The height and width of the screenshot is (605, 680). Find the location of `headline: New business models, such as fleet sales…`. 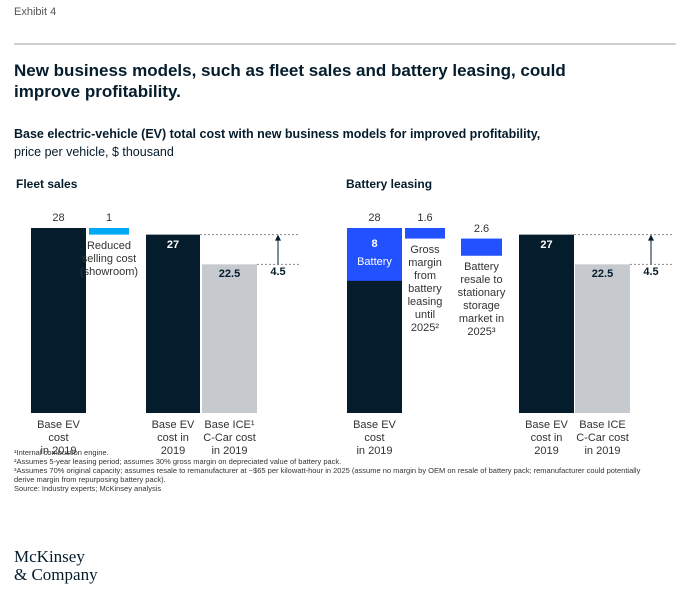

headline: New business models, such as fleet sales… is located at coordinates (290, 81).